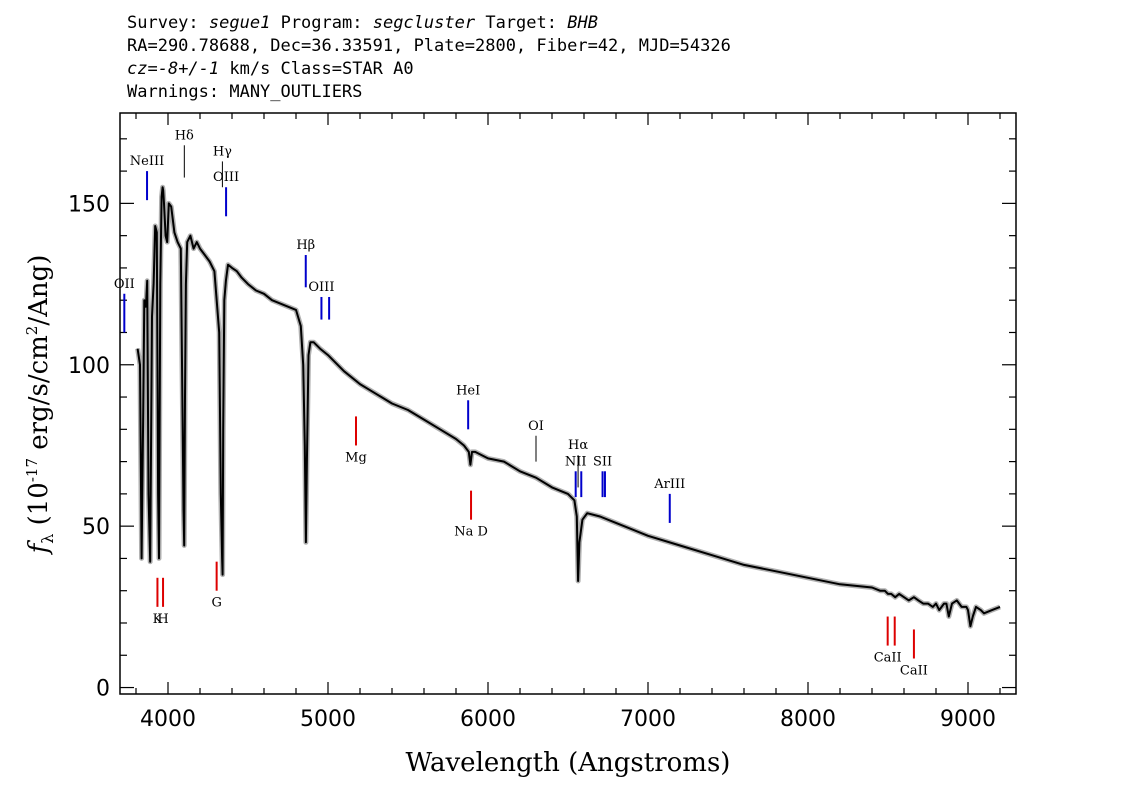 The image size is (1134, 810). What do you see at coordinates (222, 151) in the screenshot?
I see `balmer-line-label: Hγ` at bounding box center [222, 151].